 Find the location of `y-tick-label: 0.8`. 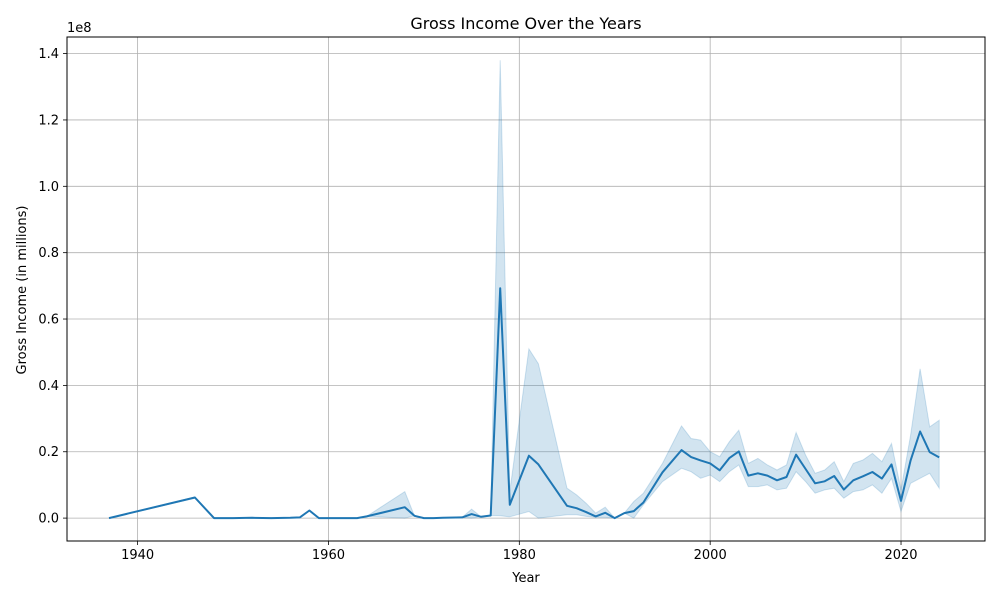

y-tick-label: 0.8 is located at coordinates (48, 253).